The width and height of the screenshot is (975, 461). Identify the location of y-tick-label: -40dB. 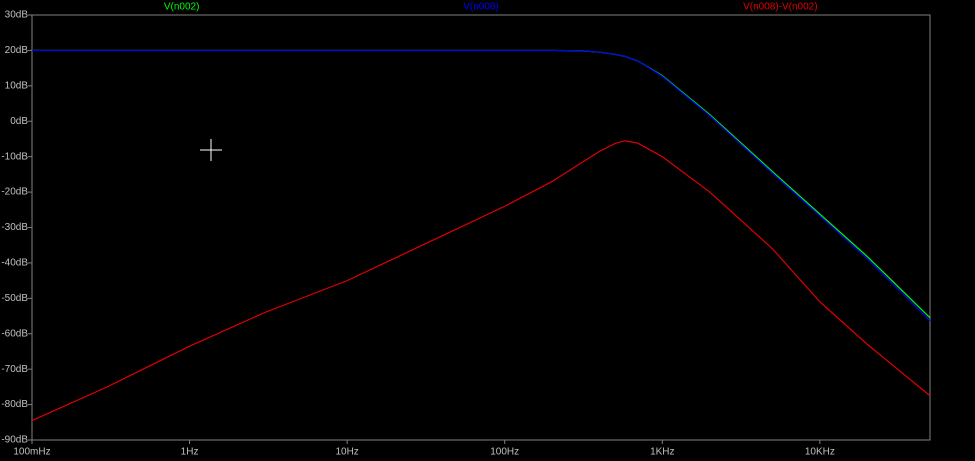
(14, 263).